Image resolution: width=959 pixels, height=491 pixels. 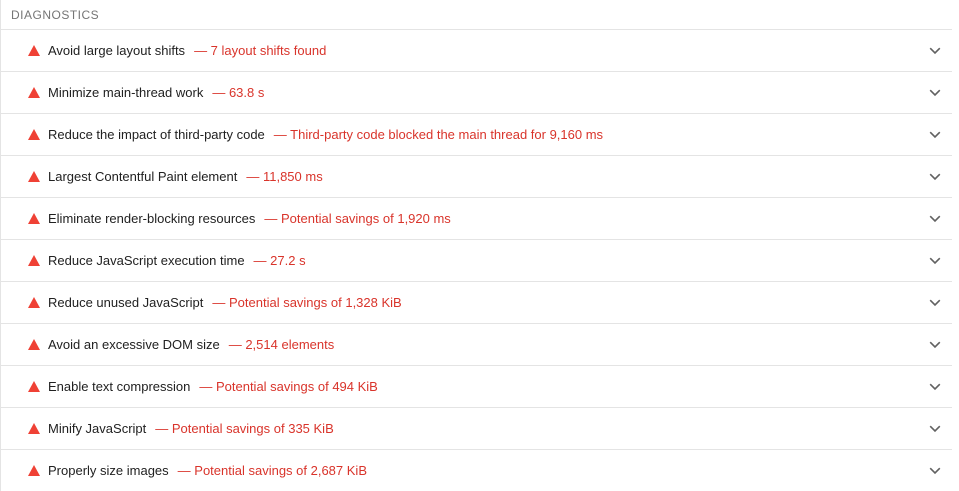 I want to click on diagnostic-title: Reduce JavaScript execution time, so click(x=146, y=260).